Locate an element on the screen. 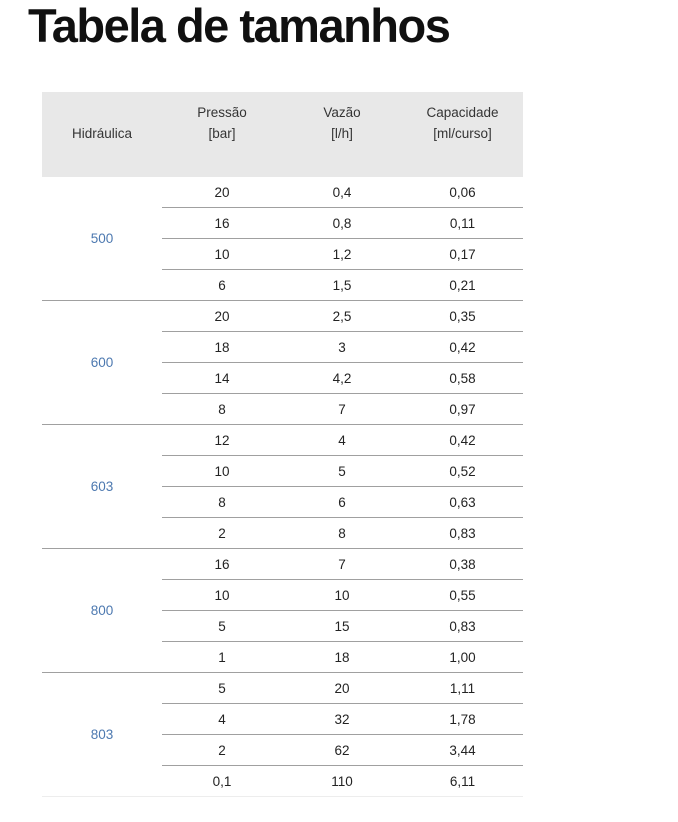  table-row: 600 20 2,5 0,35 is located at coordinates (282, 362).